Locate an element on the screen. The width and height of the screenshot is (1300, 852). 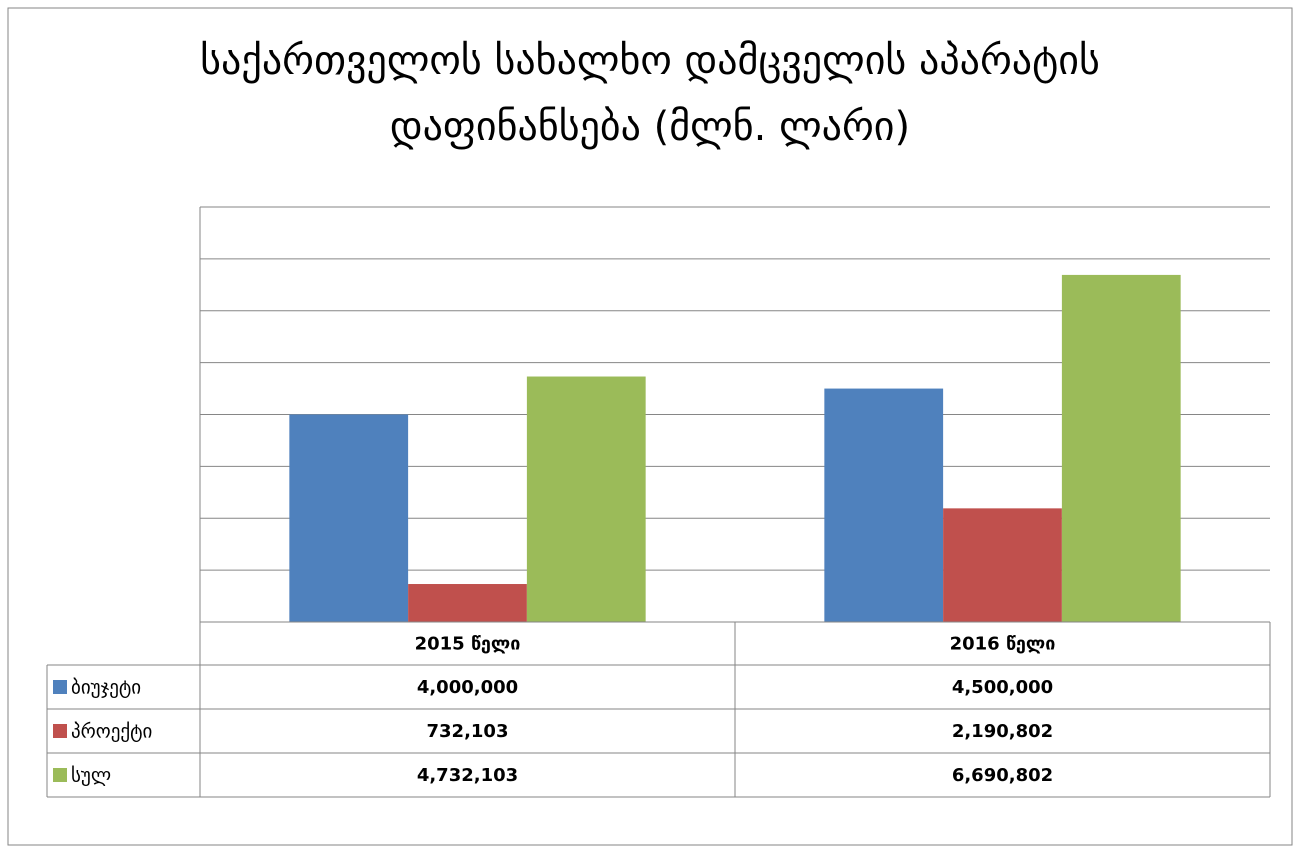
data-label: 732,103 is located at coordinates (468, 731).